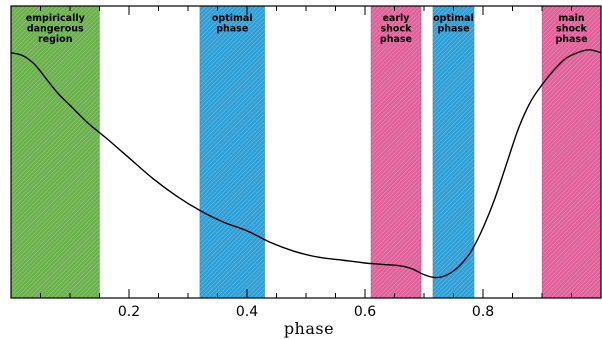 The height and width of the screenshot is (339, 602). What do you see at coordinates (396, 18) in the screenshot?
I see `region-label-2-0: early` at bounding box center [396, 18].